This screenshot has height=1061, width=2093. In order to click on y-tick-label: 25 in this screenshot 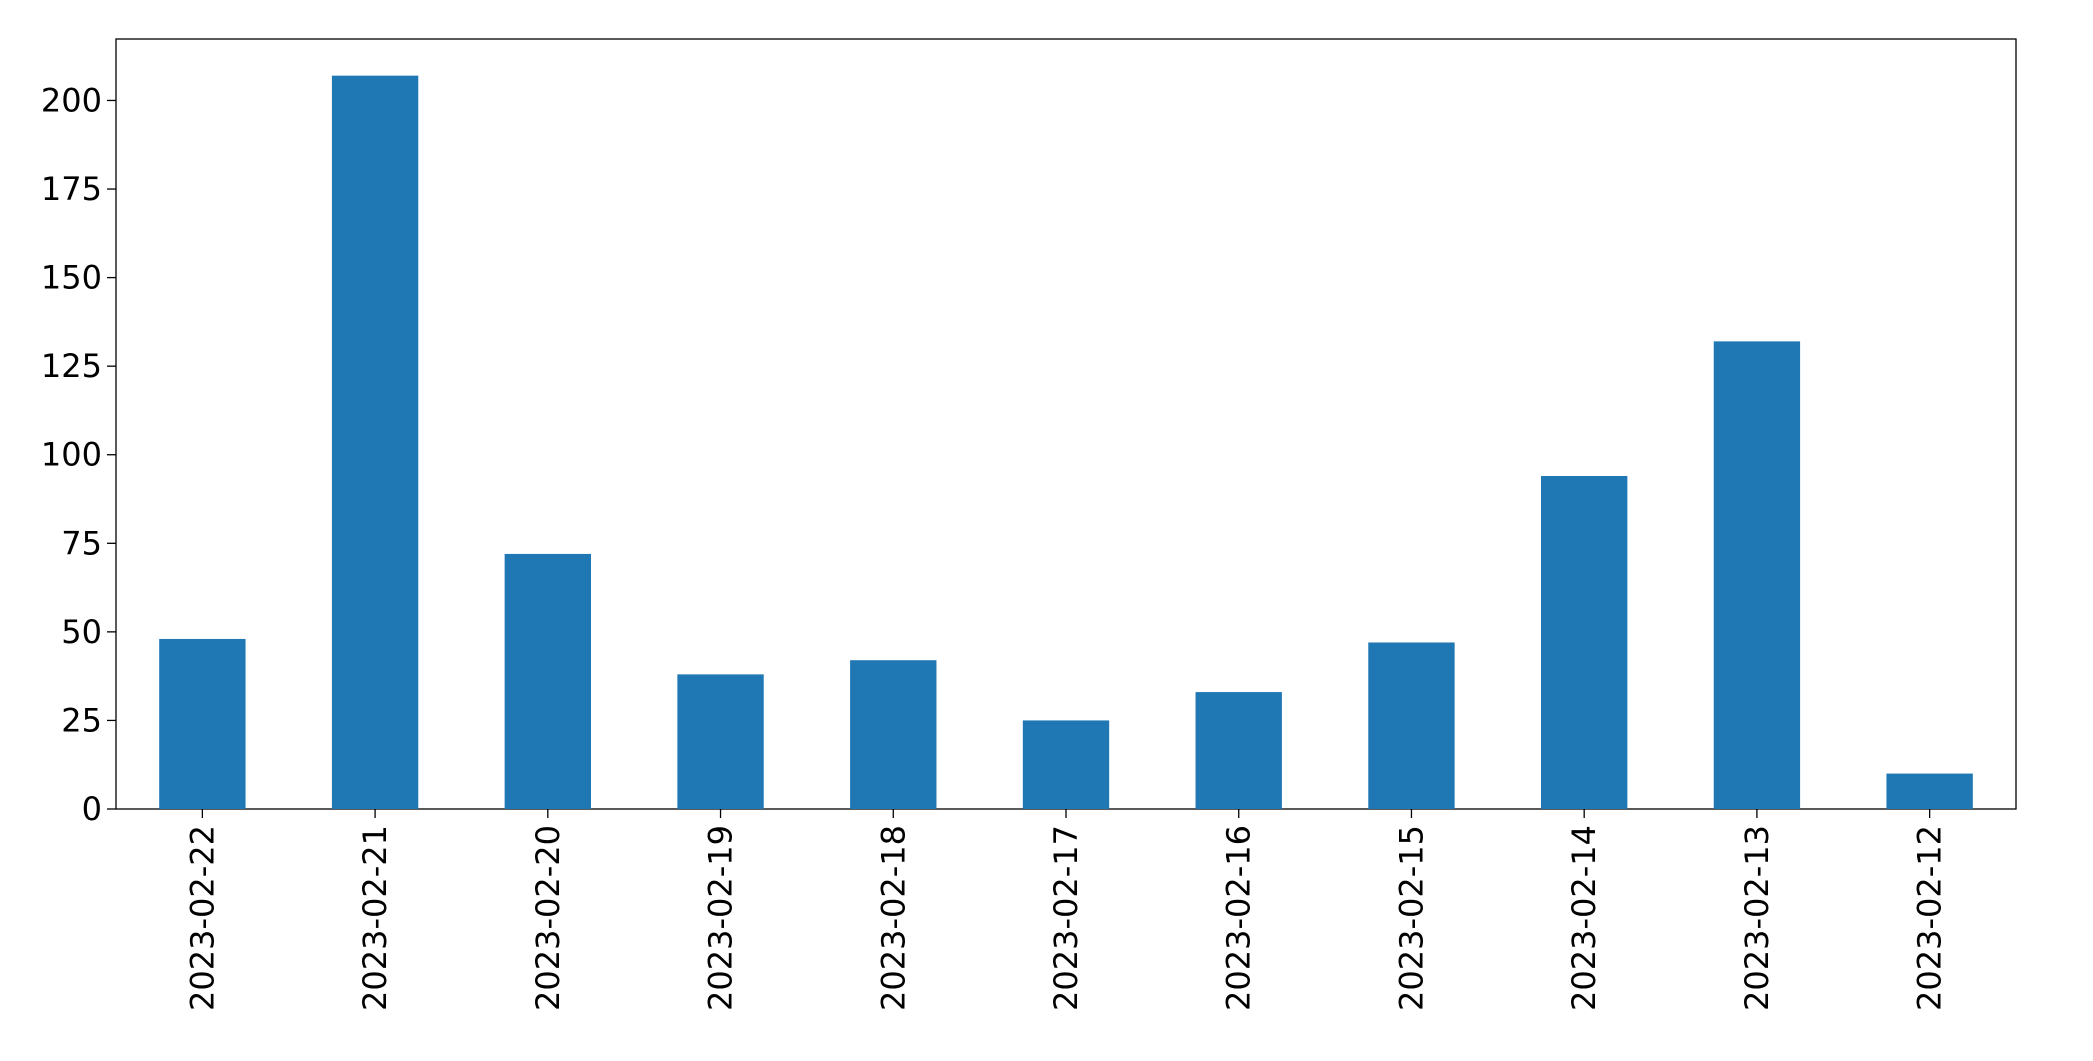, I will do `click(81, 720)`.